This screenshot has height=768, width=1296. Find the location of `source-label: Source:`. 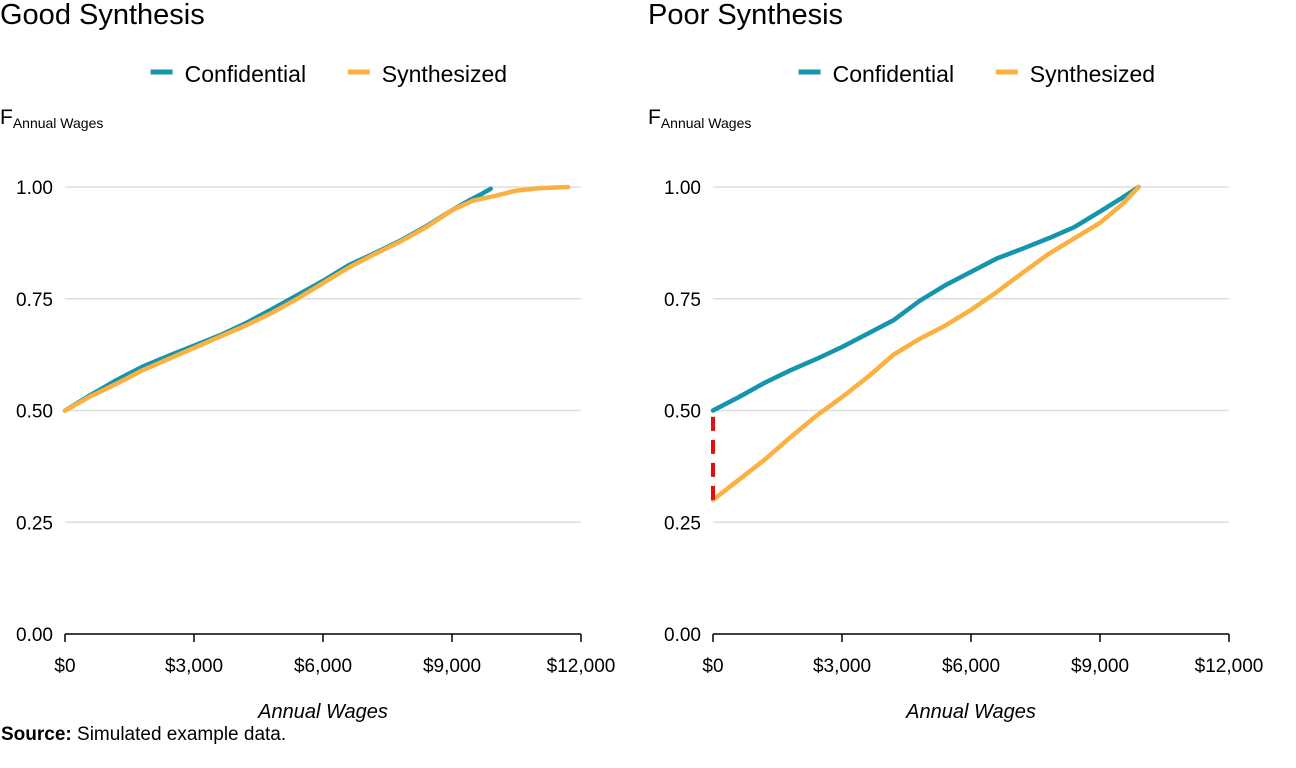

source-label: Source: is located at coordinates (36, 734).